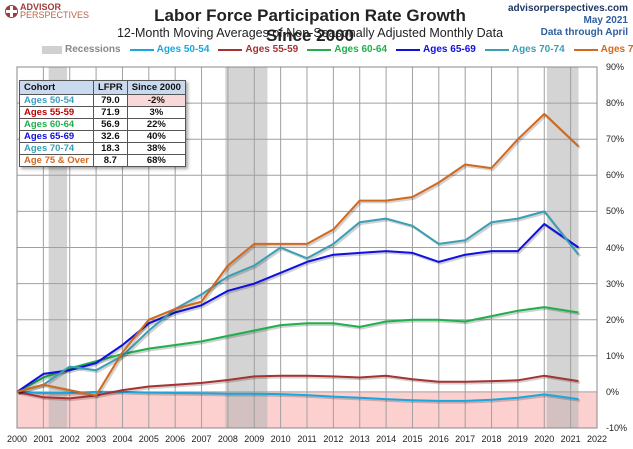 This screenshot has height=449, width=633. I want to click on table-row: Ages 55-59 71.9 3%, so click(102, 112).